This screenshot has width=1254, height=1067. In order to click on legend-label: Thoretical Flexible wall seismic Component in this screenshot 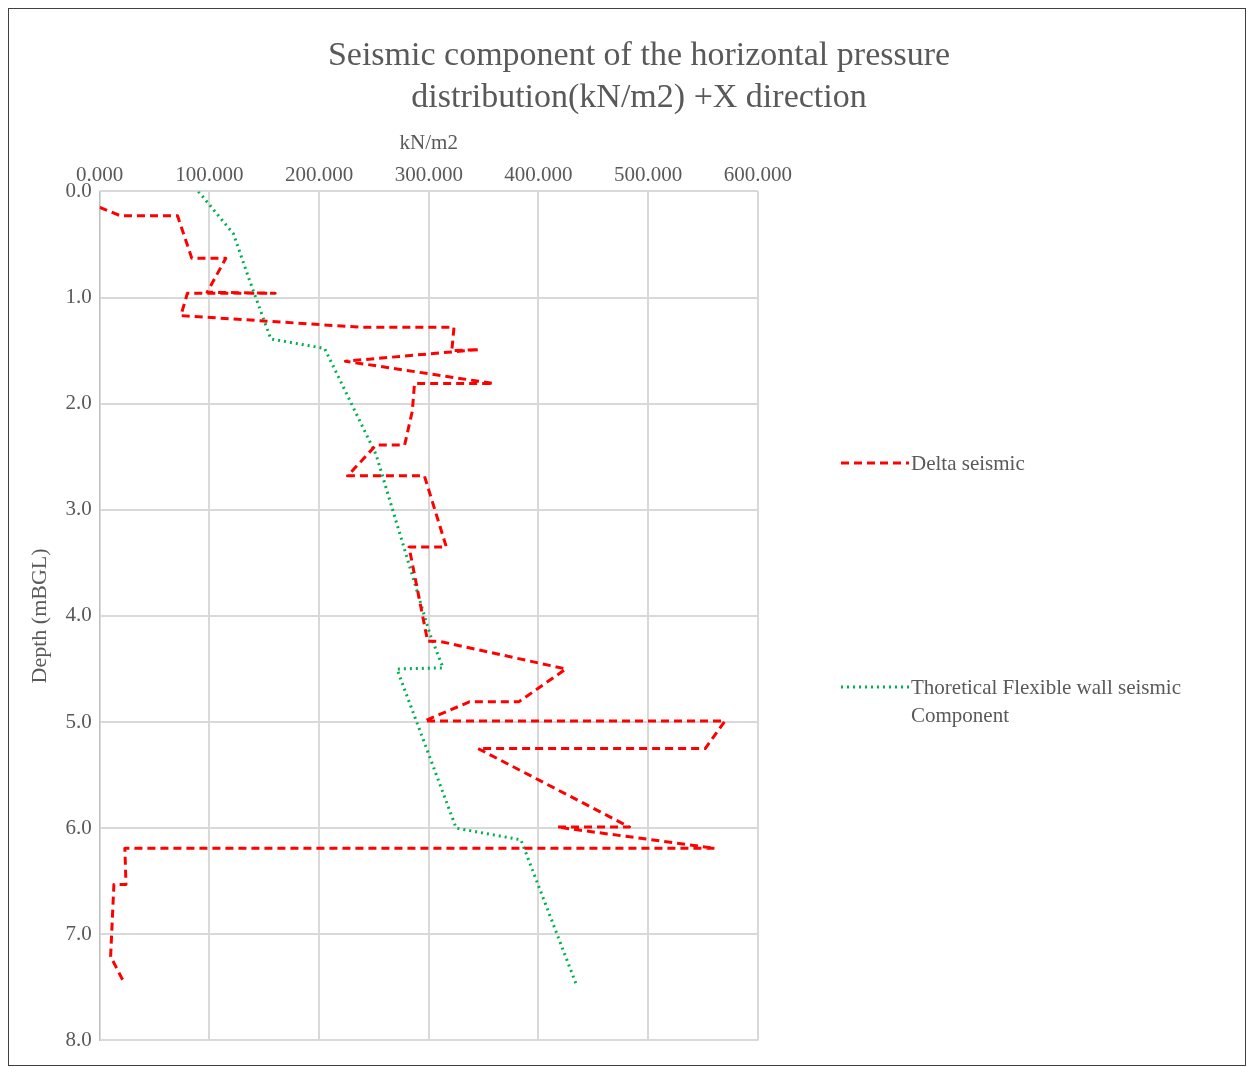, I will do `click(1046, 701)`.